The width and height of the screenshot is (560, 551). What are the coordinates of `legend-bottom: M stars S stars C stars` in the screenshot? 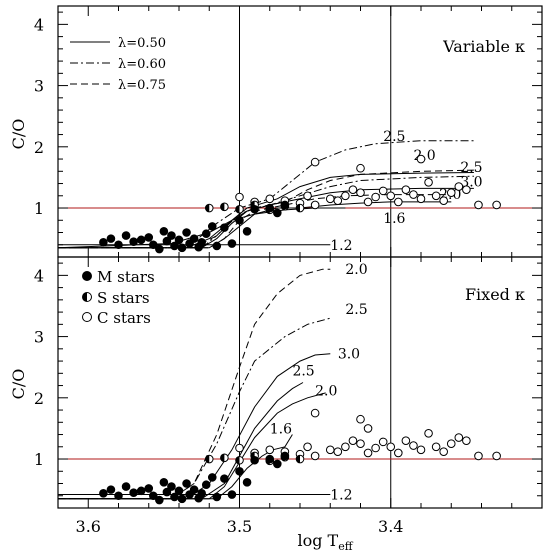 It's located at (118, 297).